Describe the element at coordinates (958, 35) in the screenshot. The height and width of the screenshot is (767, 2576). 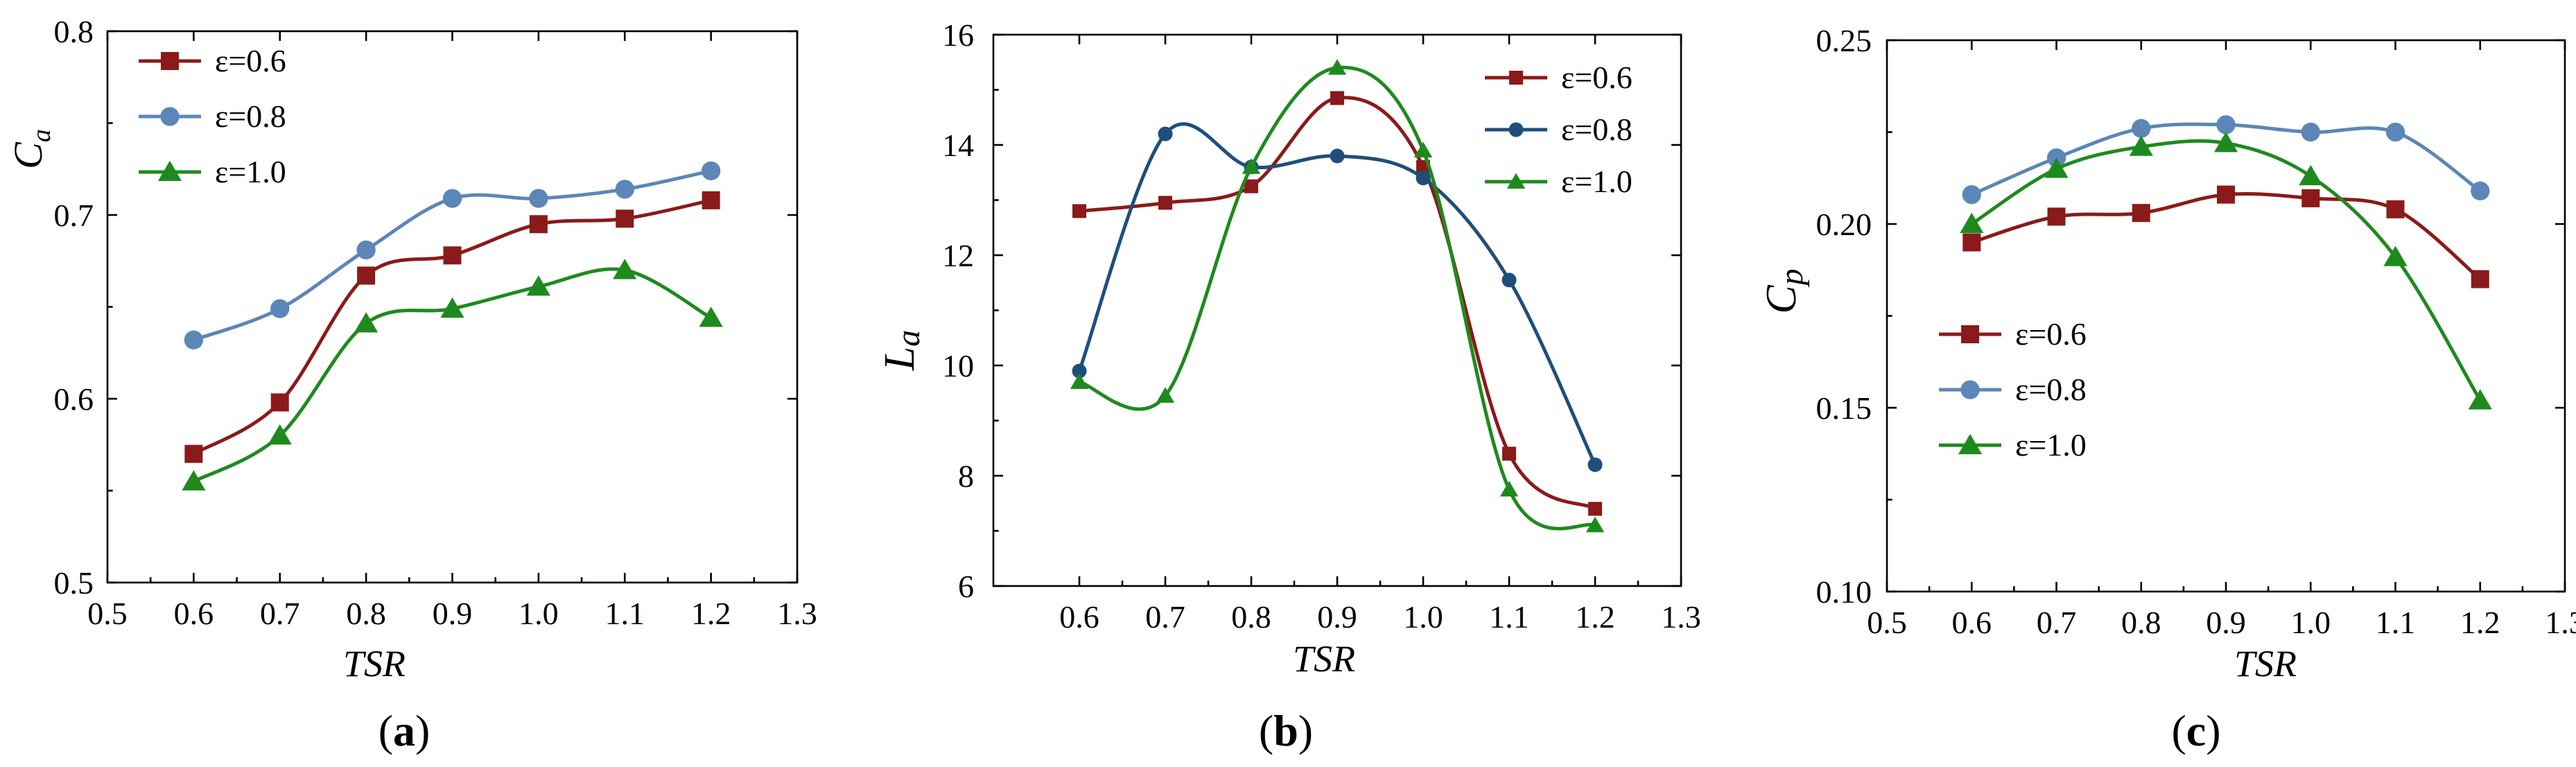
I see `panel-b-y-tick-label: 16` at that location.